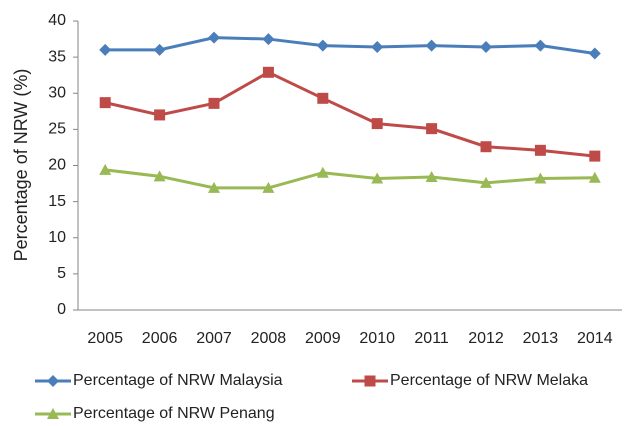 The image size is (628, 426). Describe the element at coordinates (57, 20) in the screenshot. I see `y-tick-label: 40` at that location.